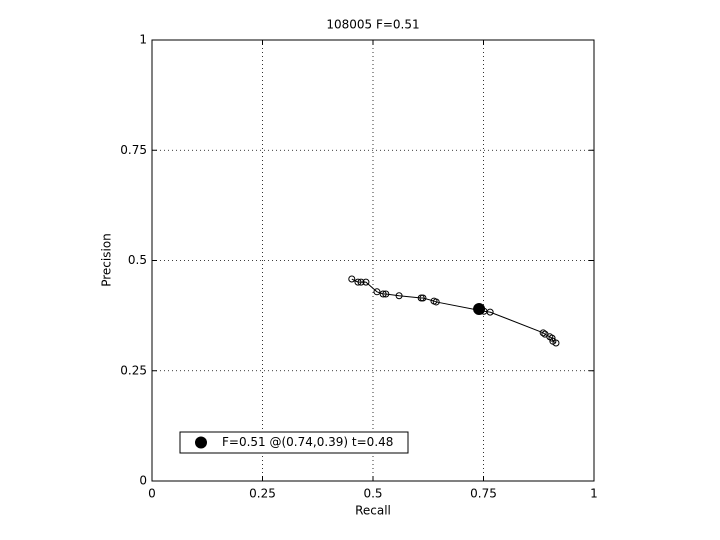  I want to click on y-tick-label: 1, so click(143, 40).